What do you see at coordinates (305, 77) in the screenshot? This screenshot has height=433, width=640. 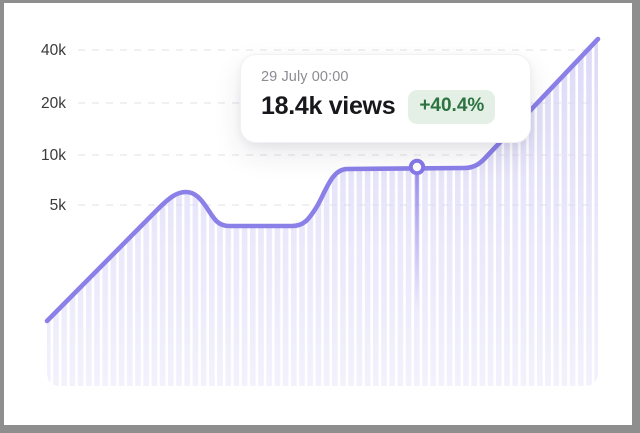 I see `tooltip-date: 29 July 00:00` at bounding box center [305, 77].